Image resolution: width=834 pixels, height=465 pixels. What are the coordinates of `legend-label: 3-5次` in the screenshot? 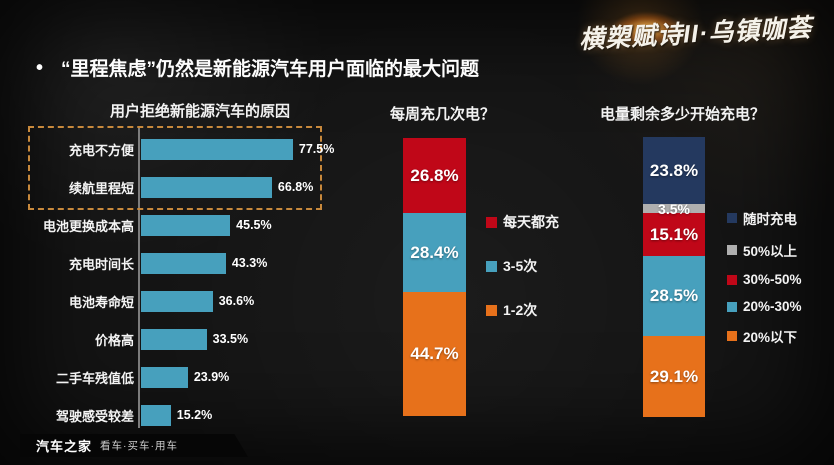 It's located at (520, 266).